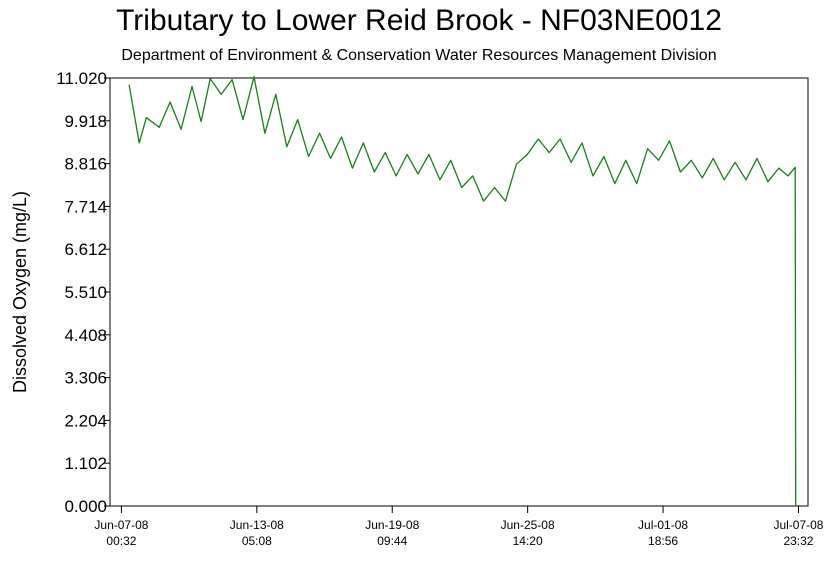 Image resolution: width=838 pixels, height=563 pixels. What do you see at coordinates (798, 541) in the screenshot?
I see `x-tick-label-time: 23:32` at bounding box center [798, 541].